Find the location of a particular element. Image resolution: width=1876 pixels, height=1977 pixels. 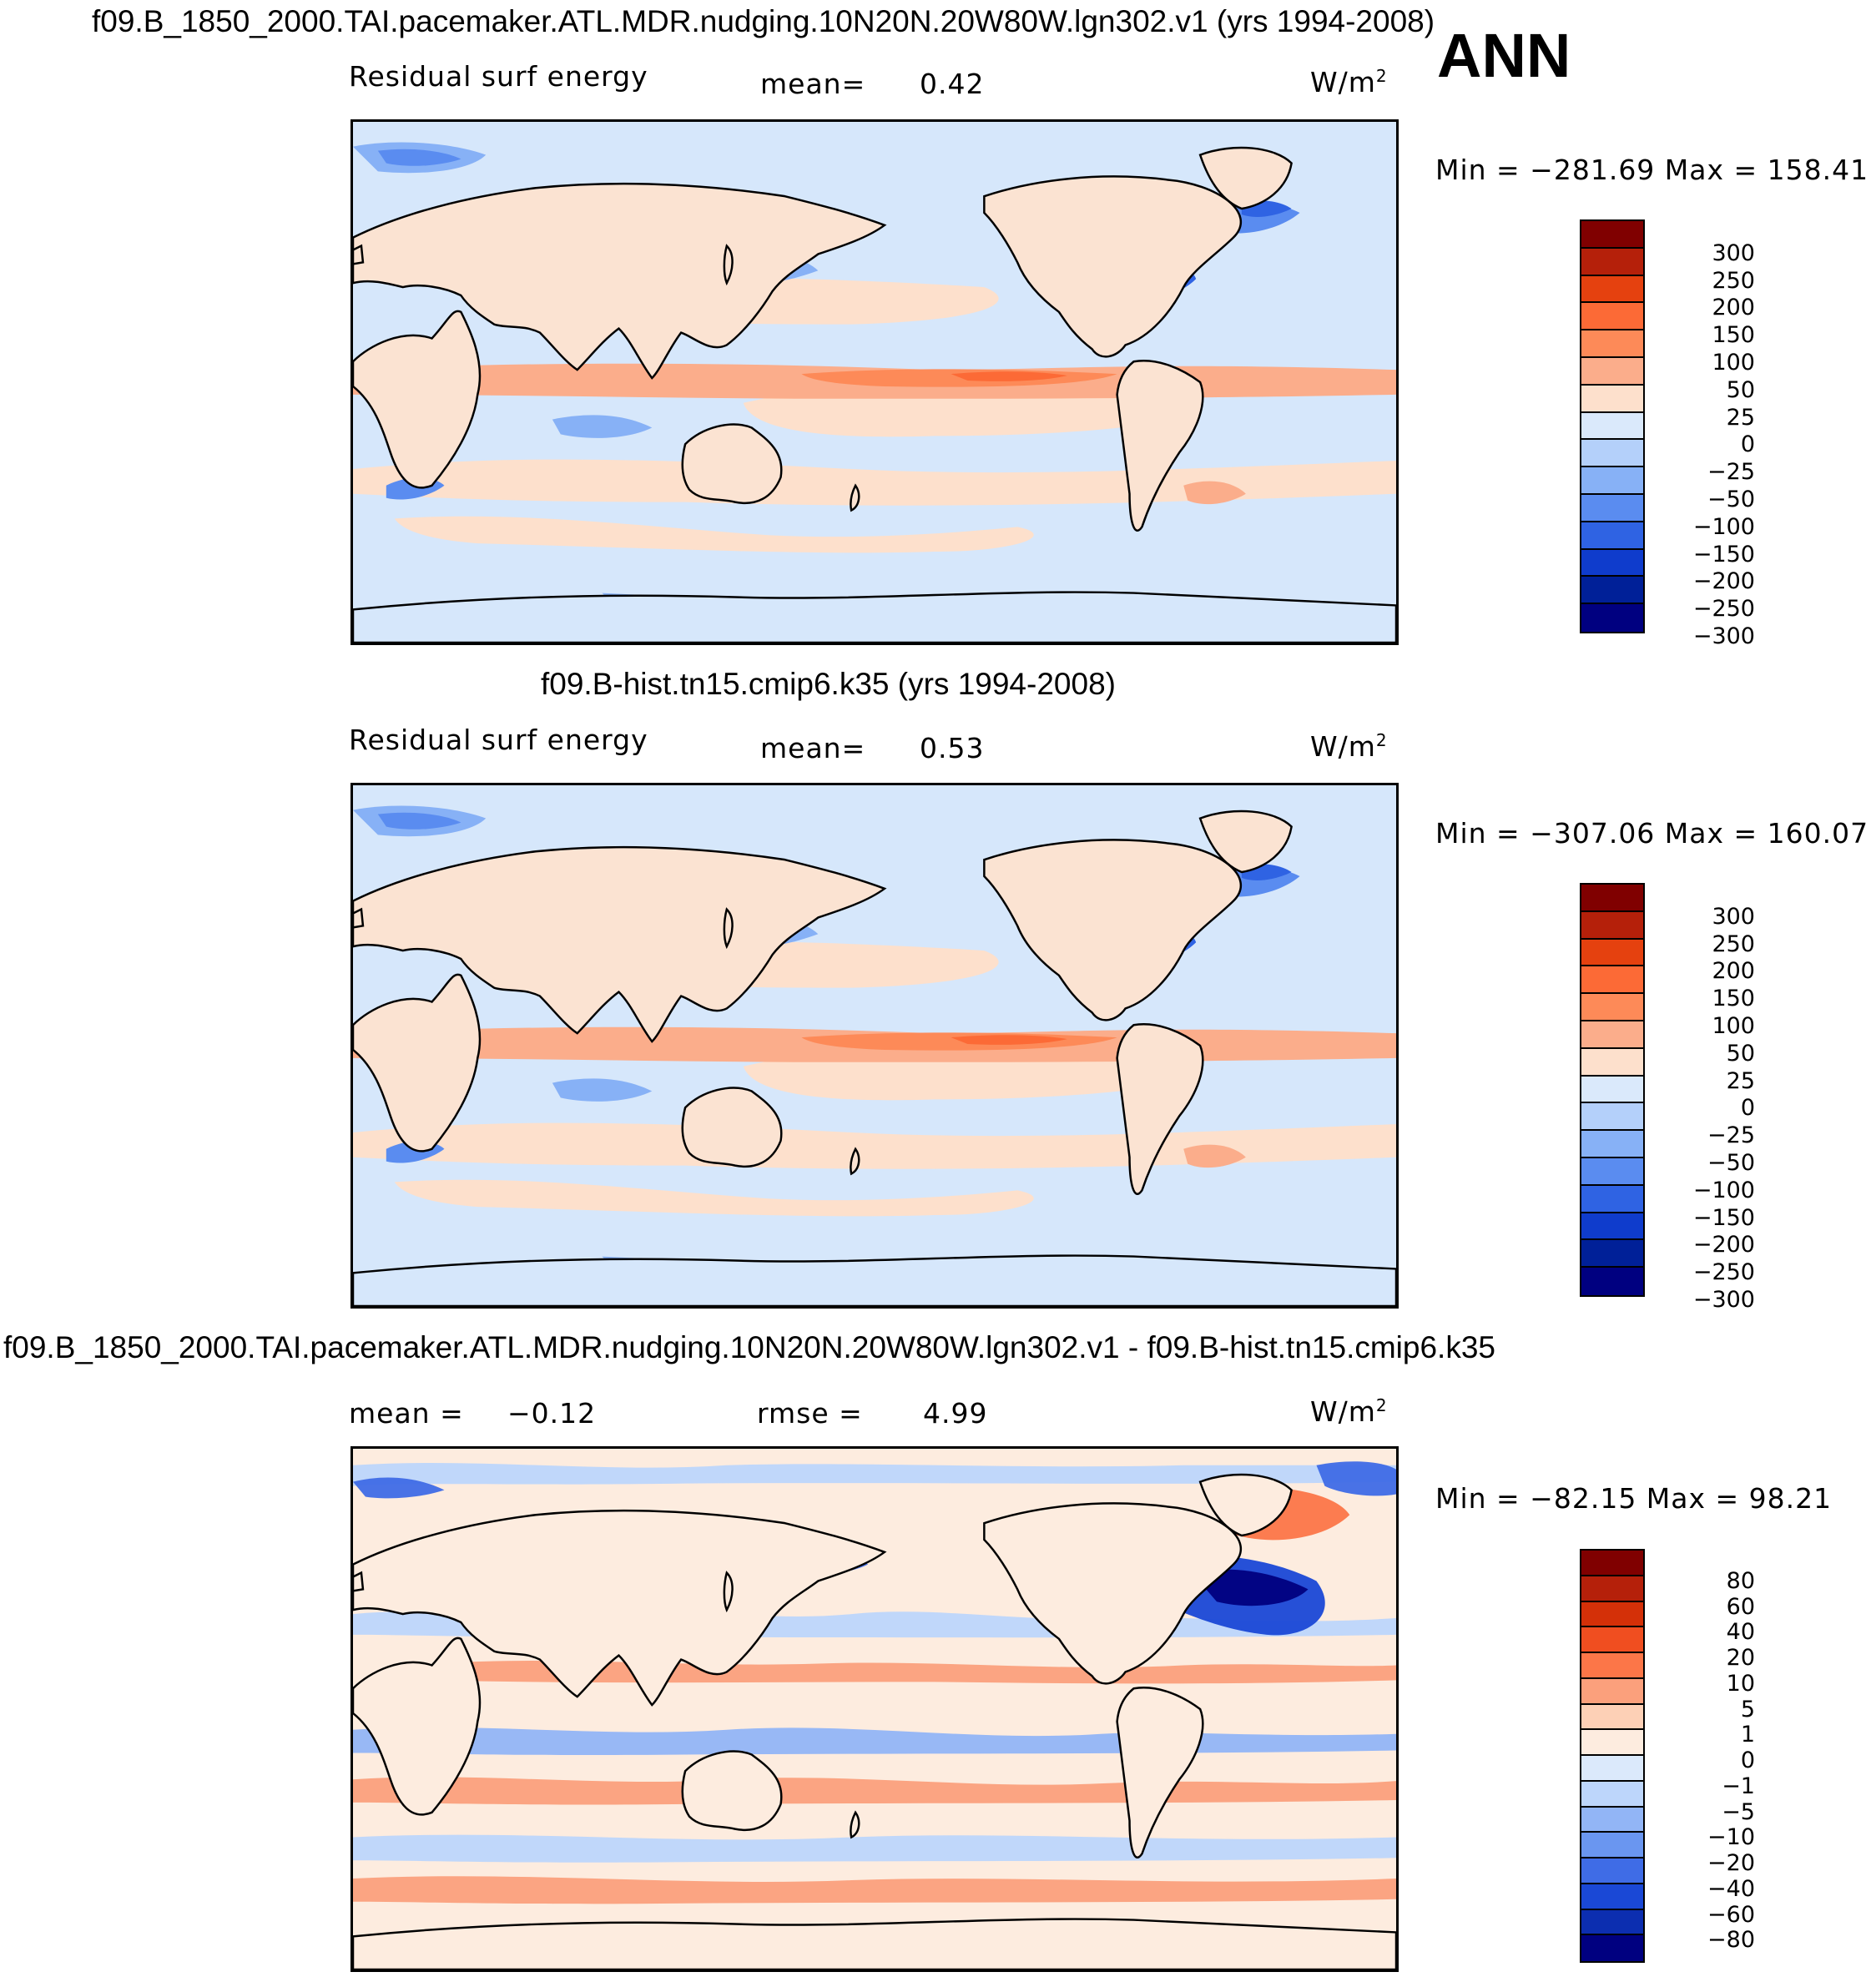

colorbar-tick-label: 150 is located at coordinates (1733, 335).